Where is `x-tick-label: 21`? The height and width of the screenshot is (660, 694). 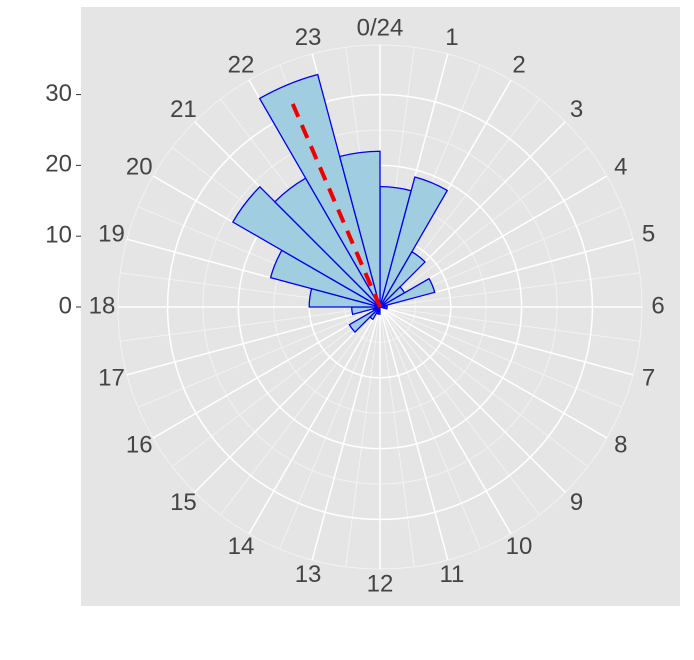 x-tick-label: 21 is located at coordinates (183, 109).